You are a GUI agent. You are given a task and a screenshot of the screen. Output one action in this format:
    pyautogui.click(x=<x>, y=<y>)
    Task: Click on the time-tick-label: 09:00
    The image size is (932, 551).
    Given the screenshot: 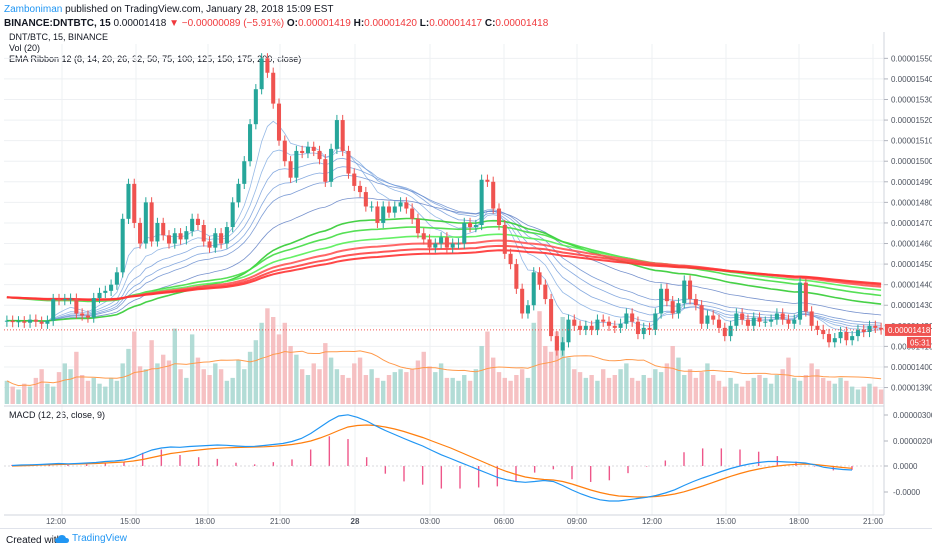 What is the action you would take?
    pyautogui.click(x=577, y=521)
    